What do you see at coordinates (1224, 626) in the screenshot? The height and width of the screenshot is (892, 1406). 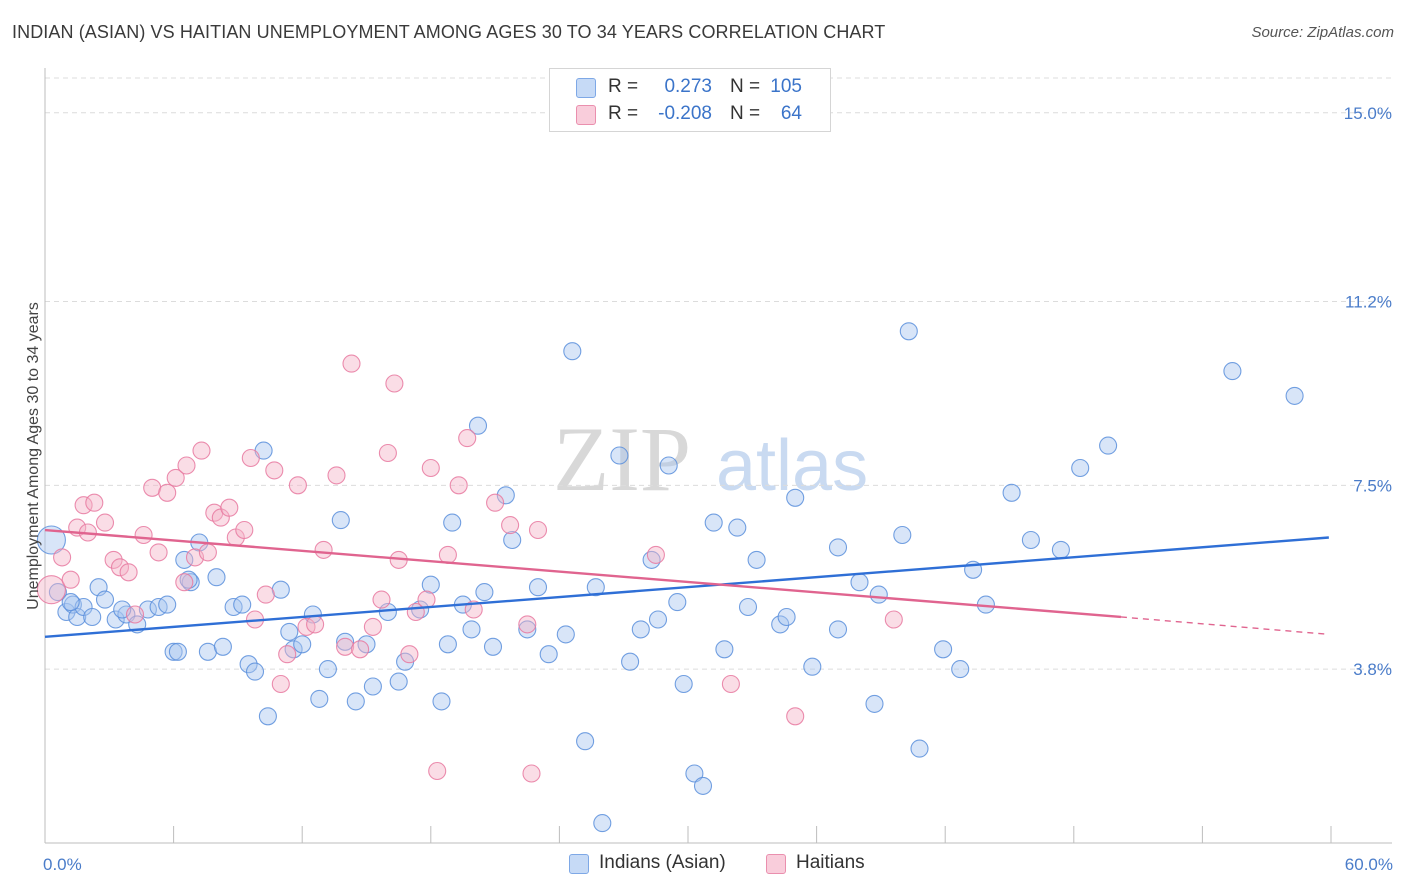 I see `trend-line-haitians-extension` at bounding box center [1224, 626].